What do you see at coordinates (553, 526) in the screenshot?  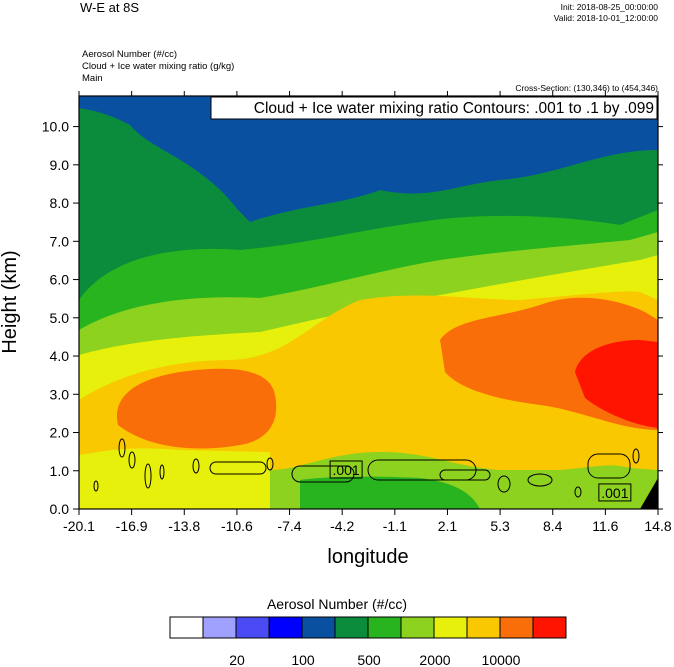 I see `x-tick-label: 8.4` at bounding box center [553, 526].